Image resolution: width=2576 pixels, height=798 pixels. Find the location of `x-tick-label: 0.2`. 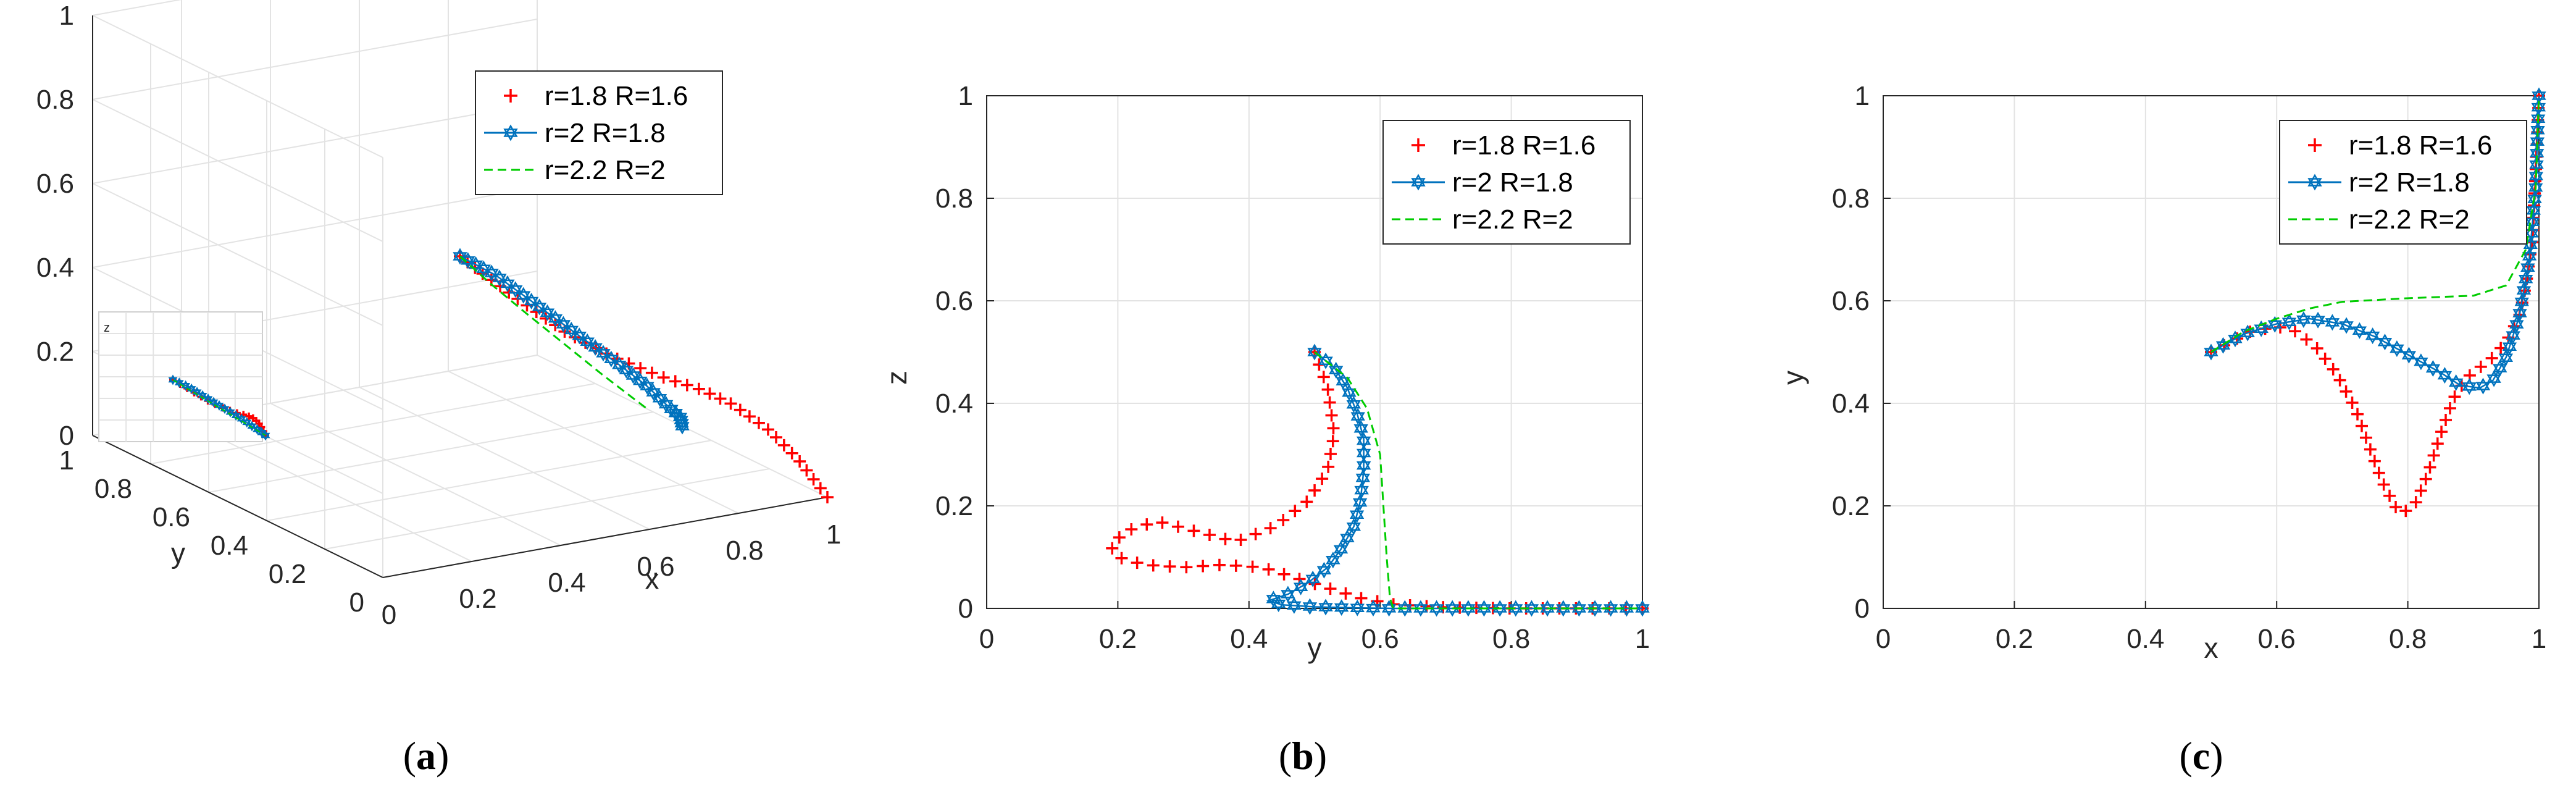

x-tick-label: 0.2 is located at coordinates (1118, 639).